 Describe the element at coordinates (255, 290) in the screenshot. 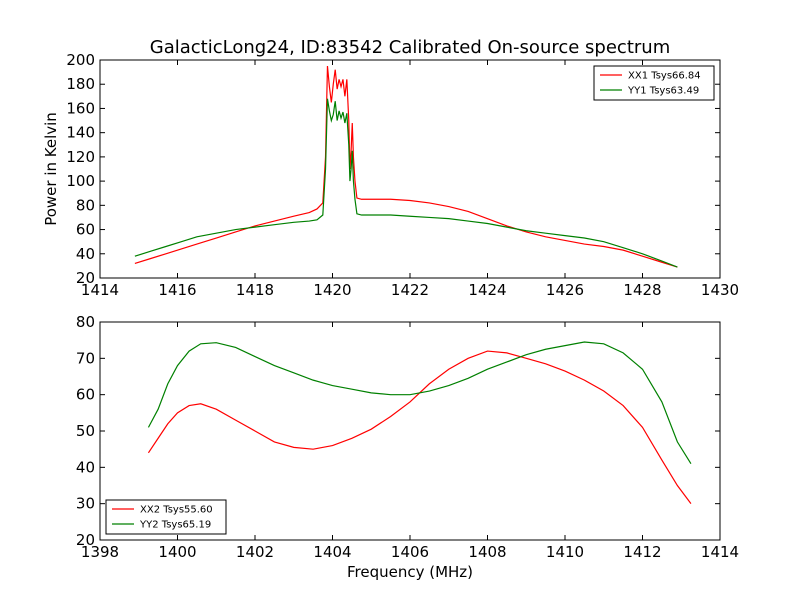

I see `x-tick-label: 1418` at that location.